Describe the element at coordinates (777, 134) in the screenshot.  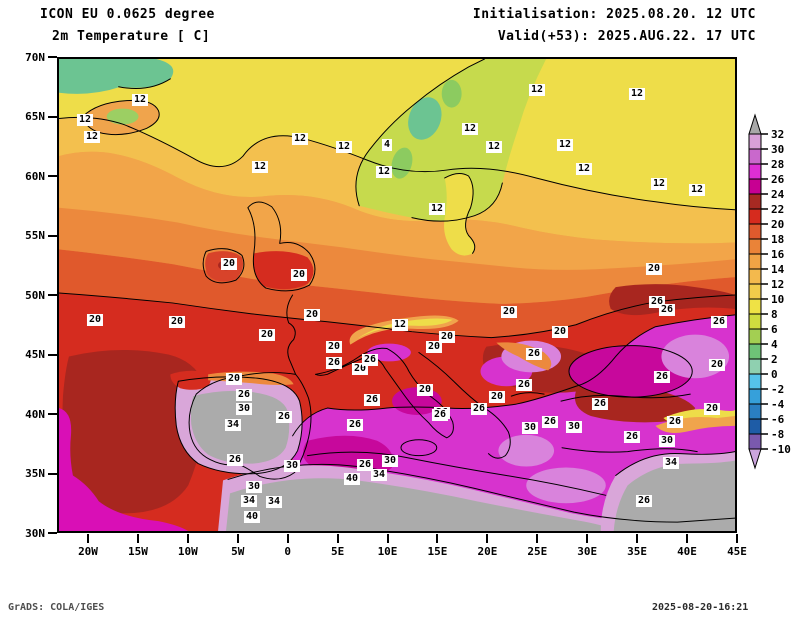
I see `colorbar-level-label: 32` at that location.